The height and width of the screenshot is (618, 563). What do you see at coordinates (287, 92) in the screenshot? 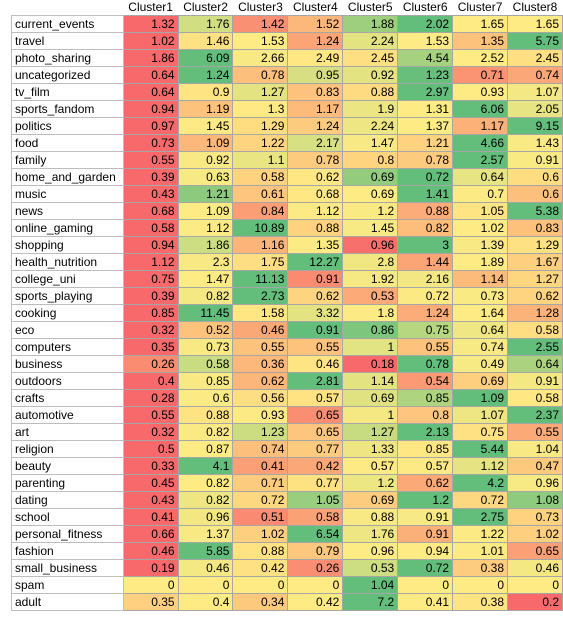
I see `heatmap-row: tv_film 0.64 0.9 1.27 0.83 0.88 2.97 0.93 1.07` at bounding box center [287, 92].